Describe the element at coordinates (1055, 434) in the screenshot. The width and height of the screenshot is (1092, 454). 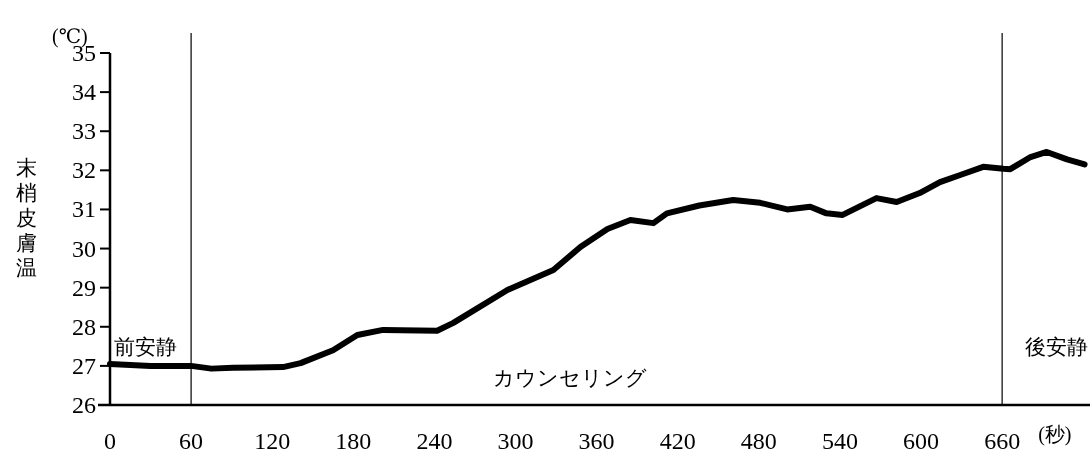
I see `x-axis-title: (秒)` at that location.